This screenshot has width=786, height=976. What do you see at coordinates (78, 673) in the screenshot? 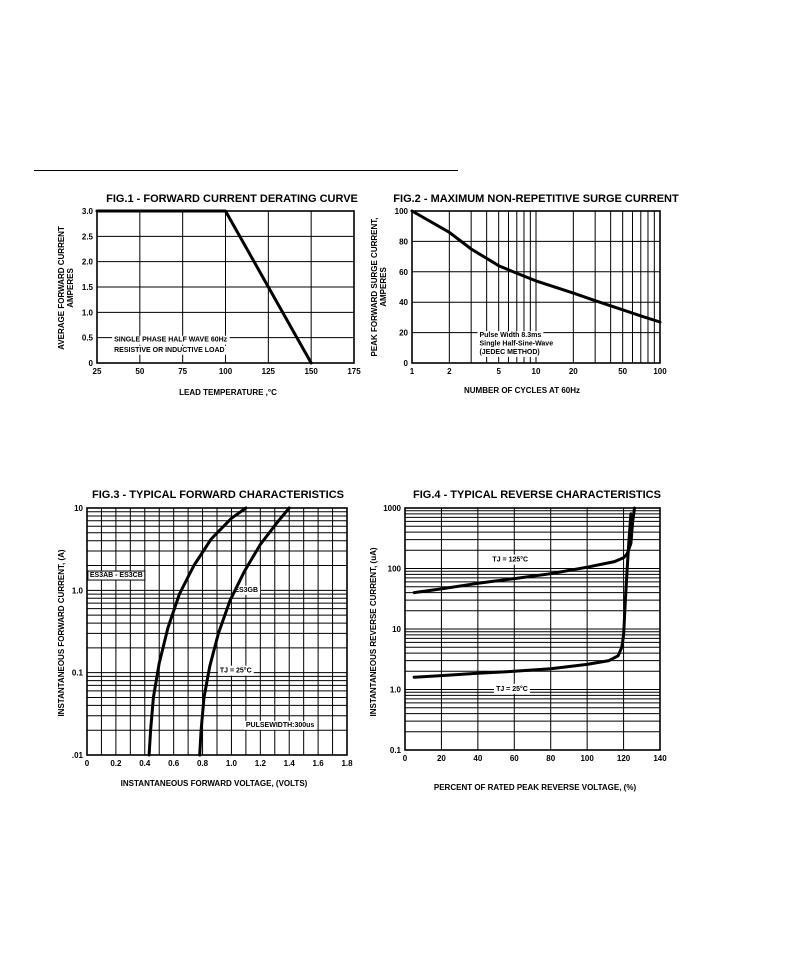
I see `fig3-y-tick-label: 0.1` at bounding box center [78, 673].